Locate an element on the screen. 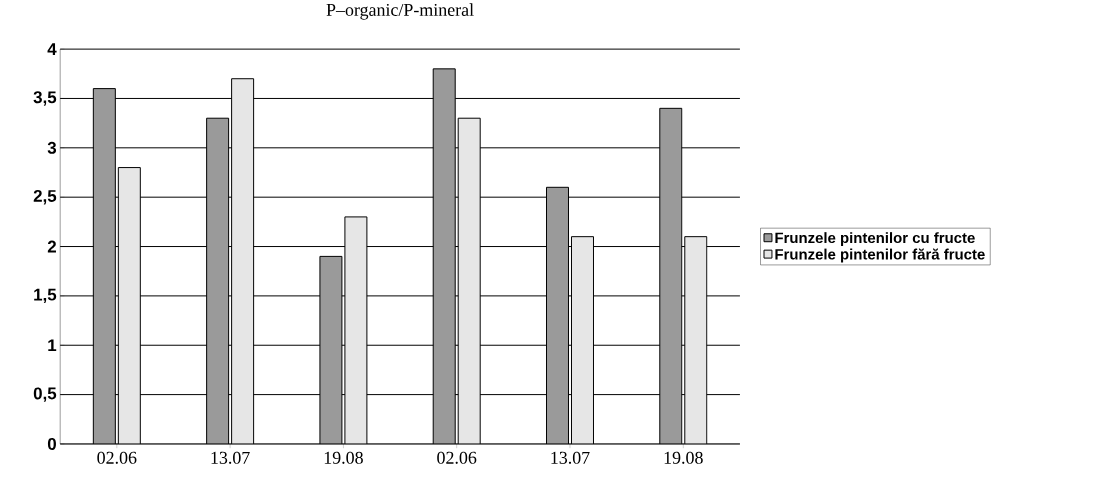 The height and width of the screenshot is (496, 1099). y-tick-label: 2 is located at coordinates (51, 246).